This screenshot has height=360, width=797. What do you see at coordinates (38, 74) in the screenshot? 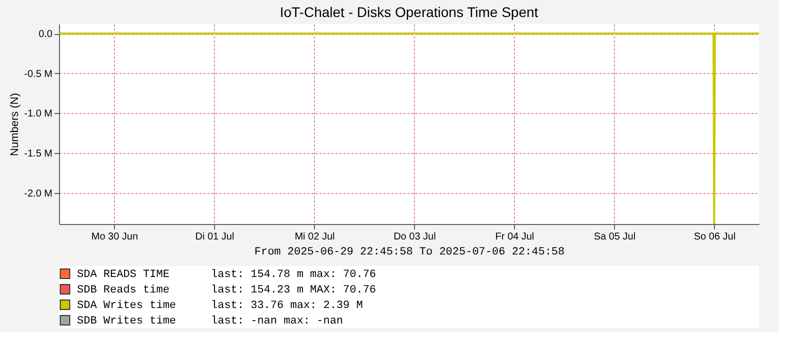
I see `y-tick-label: -0.5 M` at bounding box center [38, 74].